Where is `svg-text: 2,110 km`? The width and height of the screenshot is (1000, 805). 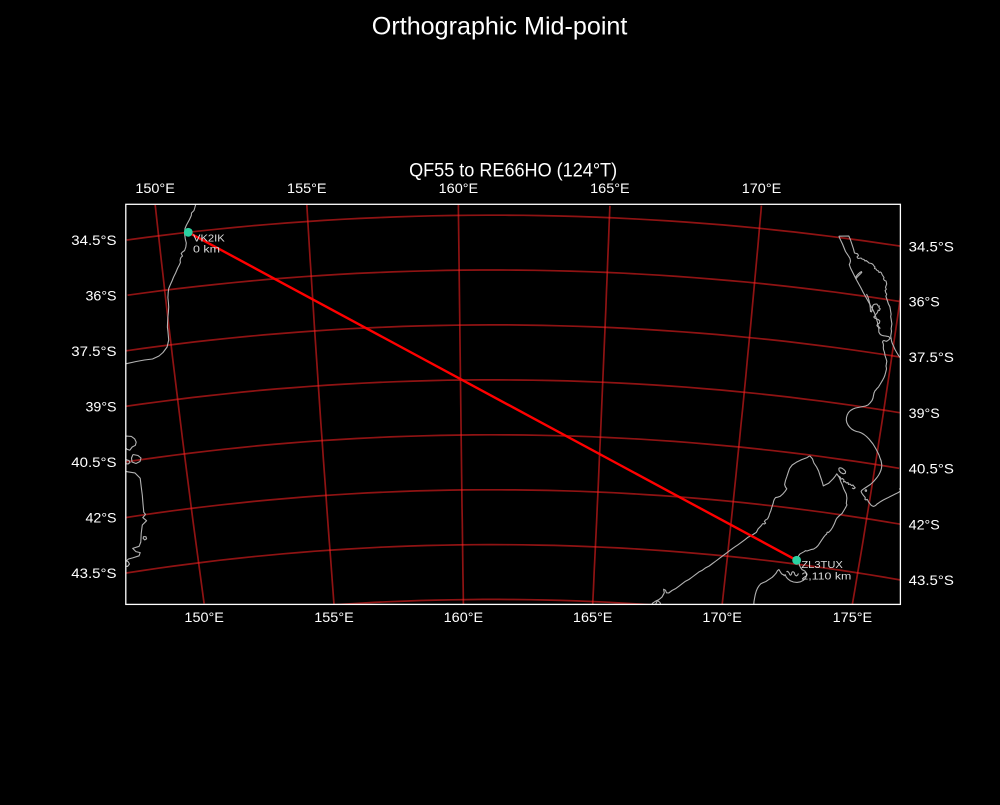 svg-text: 2,110 km is located at coordinates (826, 577).